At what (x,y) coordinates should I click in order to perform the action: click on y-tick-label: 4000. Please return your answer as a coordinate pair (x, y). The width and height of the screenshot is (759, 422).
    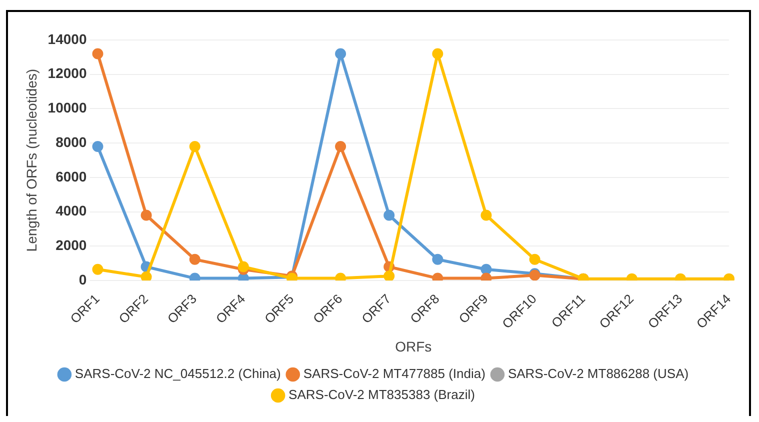
    Looking at the image, I should click on (71, 210).